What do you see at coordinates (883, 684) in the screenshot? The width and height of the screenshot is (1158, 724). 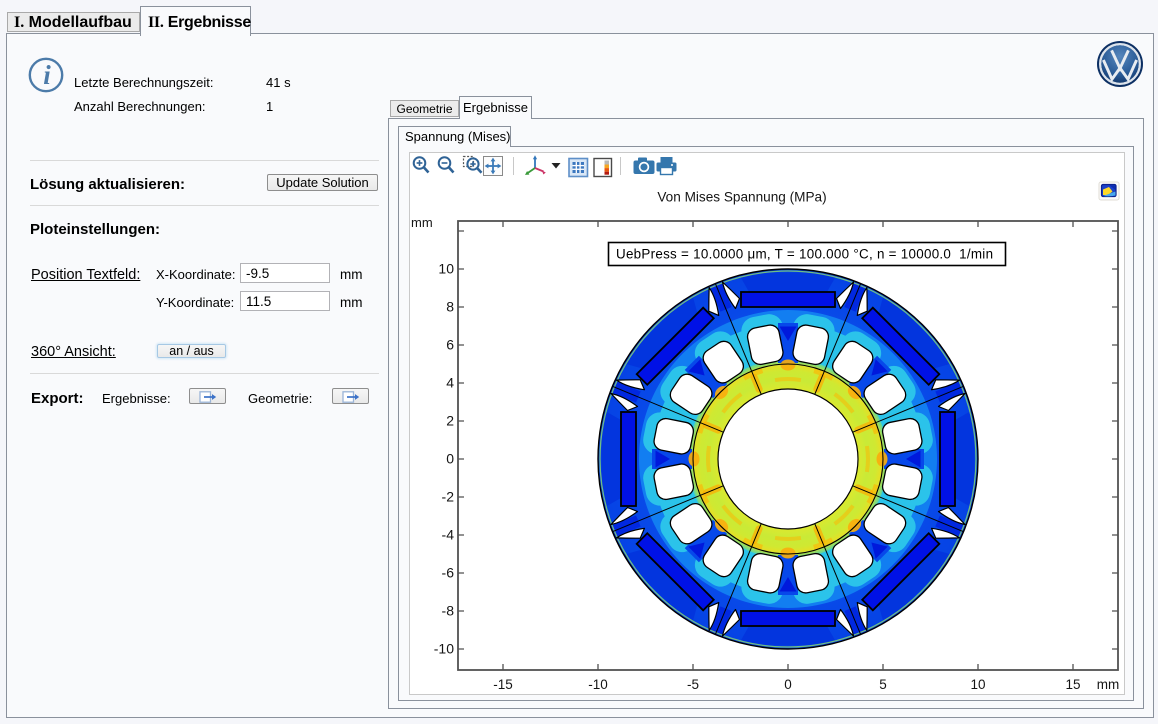 I see `svg-text: 5` at bounding box center [883, 684].